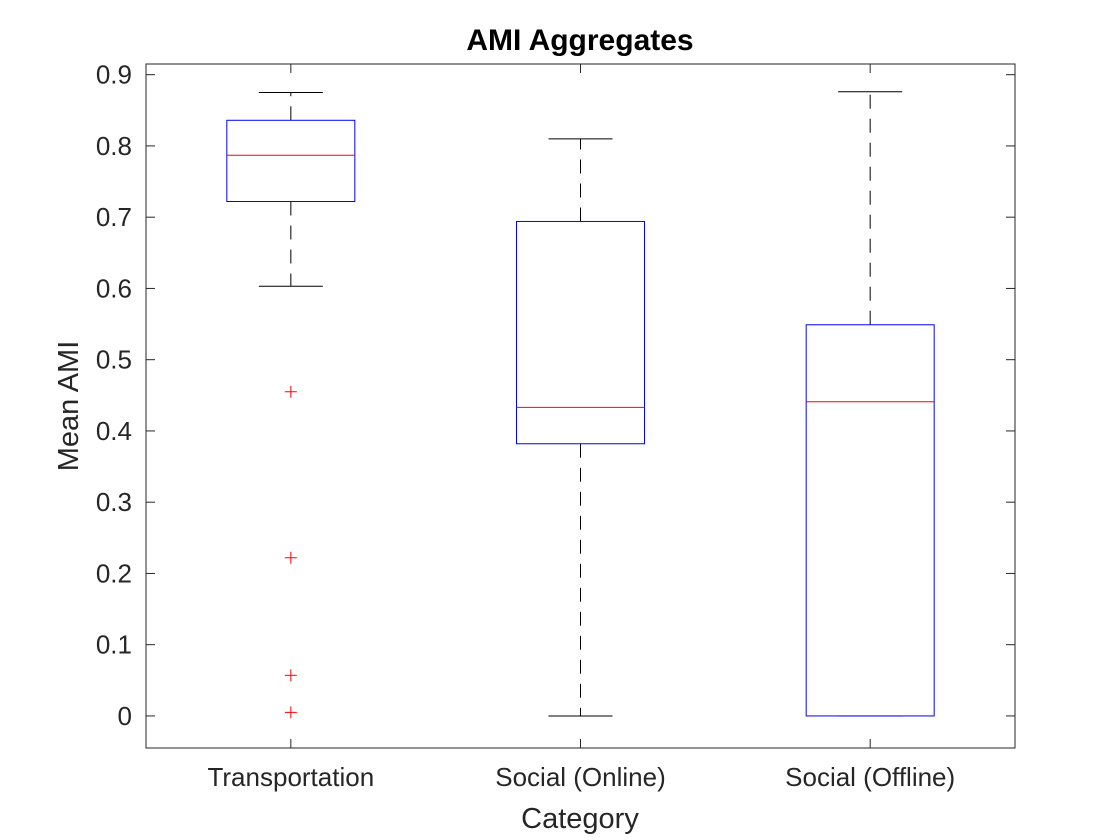  What do you see at coordinates (69, 406) in the screenshot?
I see `y-axis-label: Mean AMI` at bounding box center [69, 406].